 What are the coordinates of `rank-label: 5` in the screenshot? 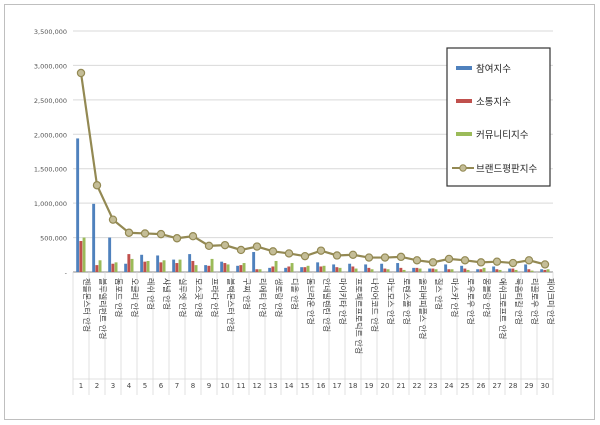 It's located at (145, 386).